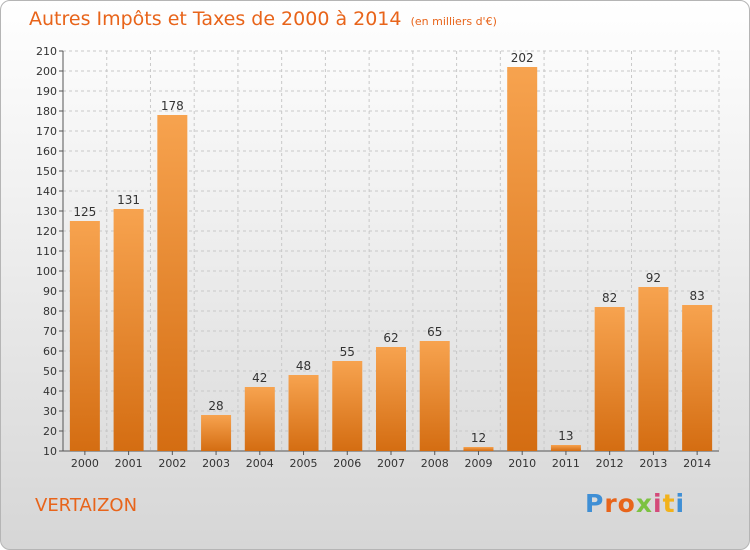 This screenshot has height=550, width=750. What do you see at coordinates (50, 371) in the screenshot?
I see `y-tick-label: 50` at bounding box center [50, 371].